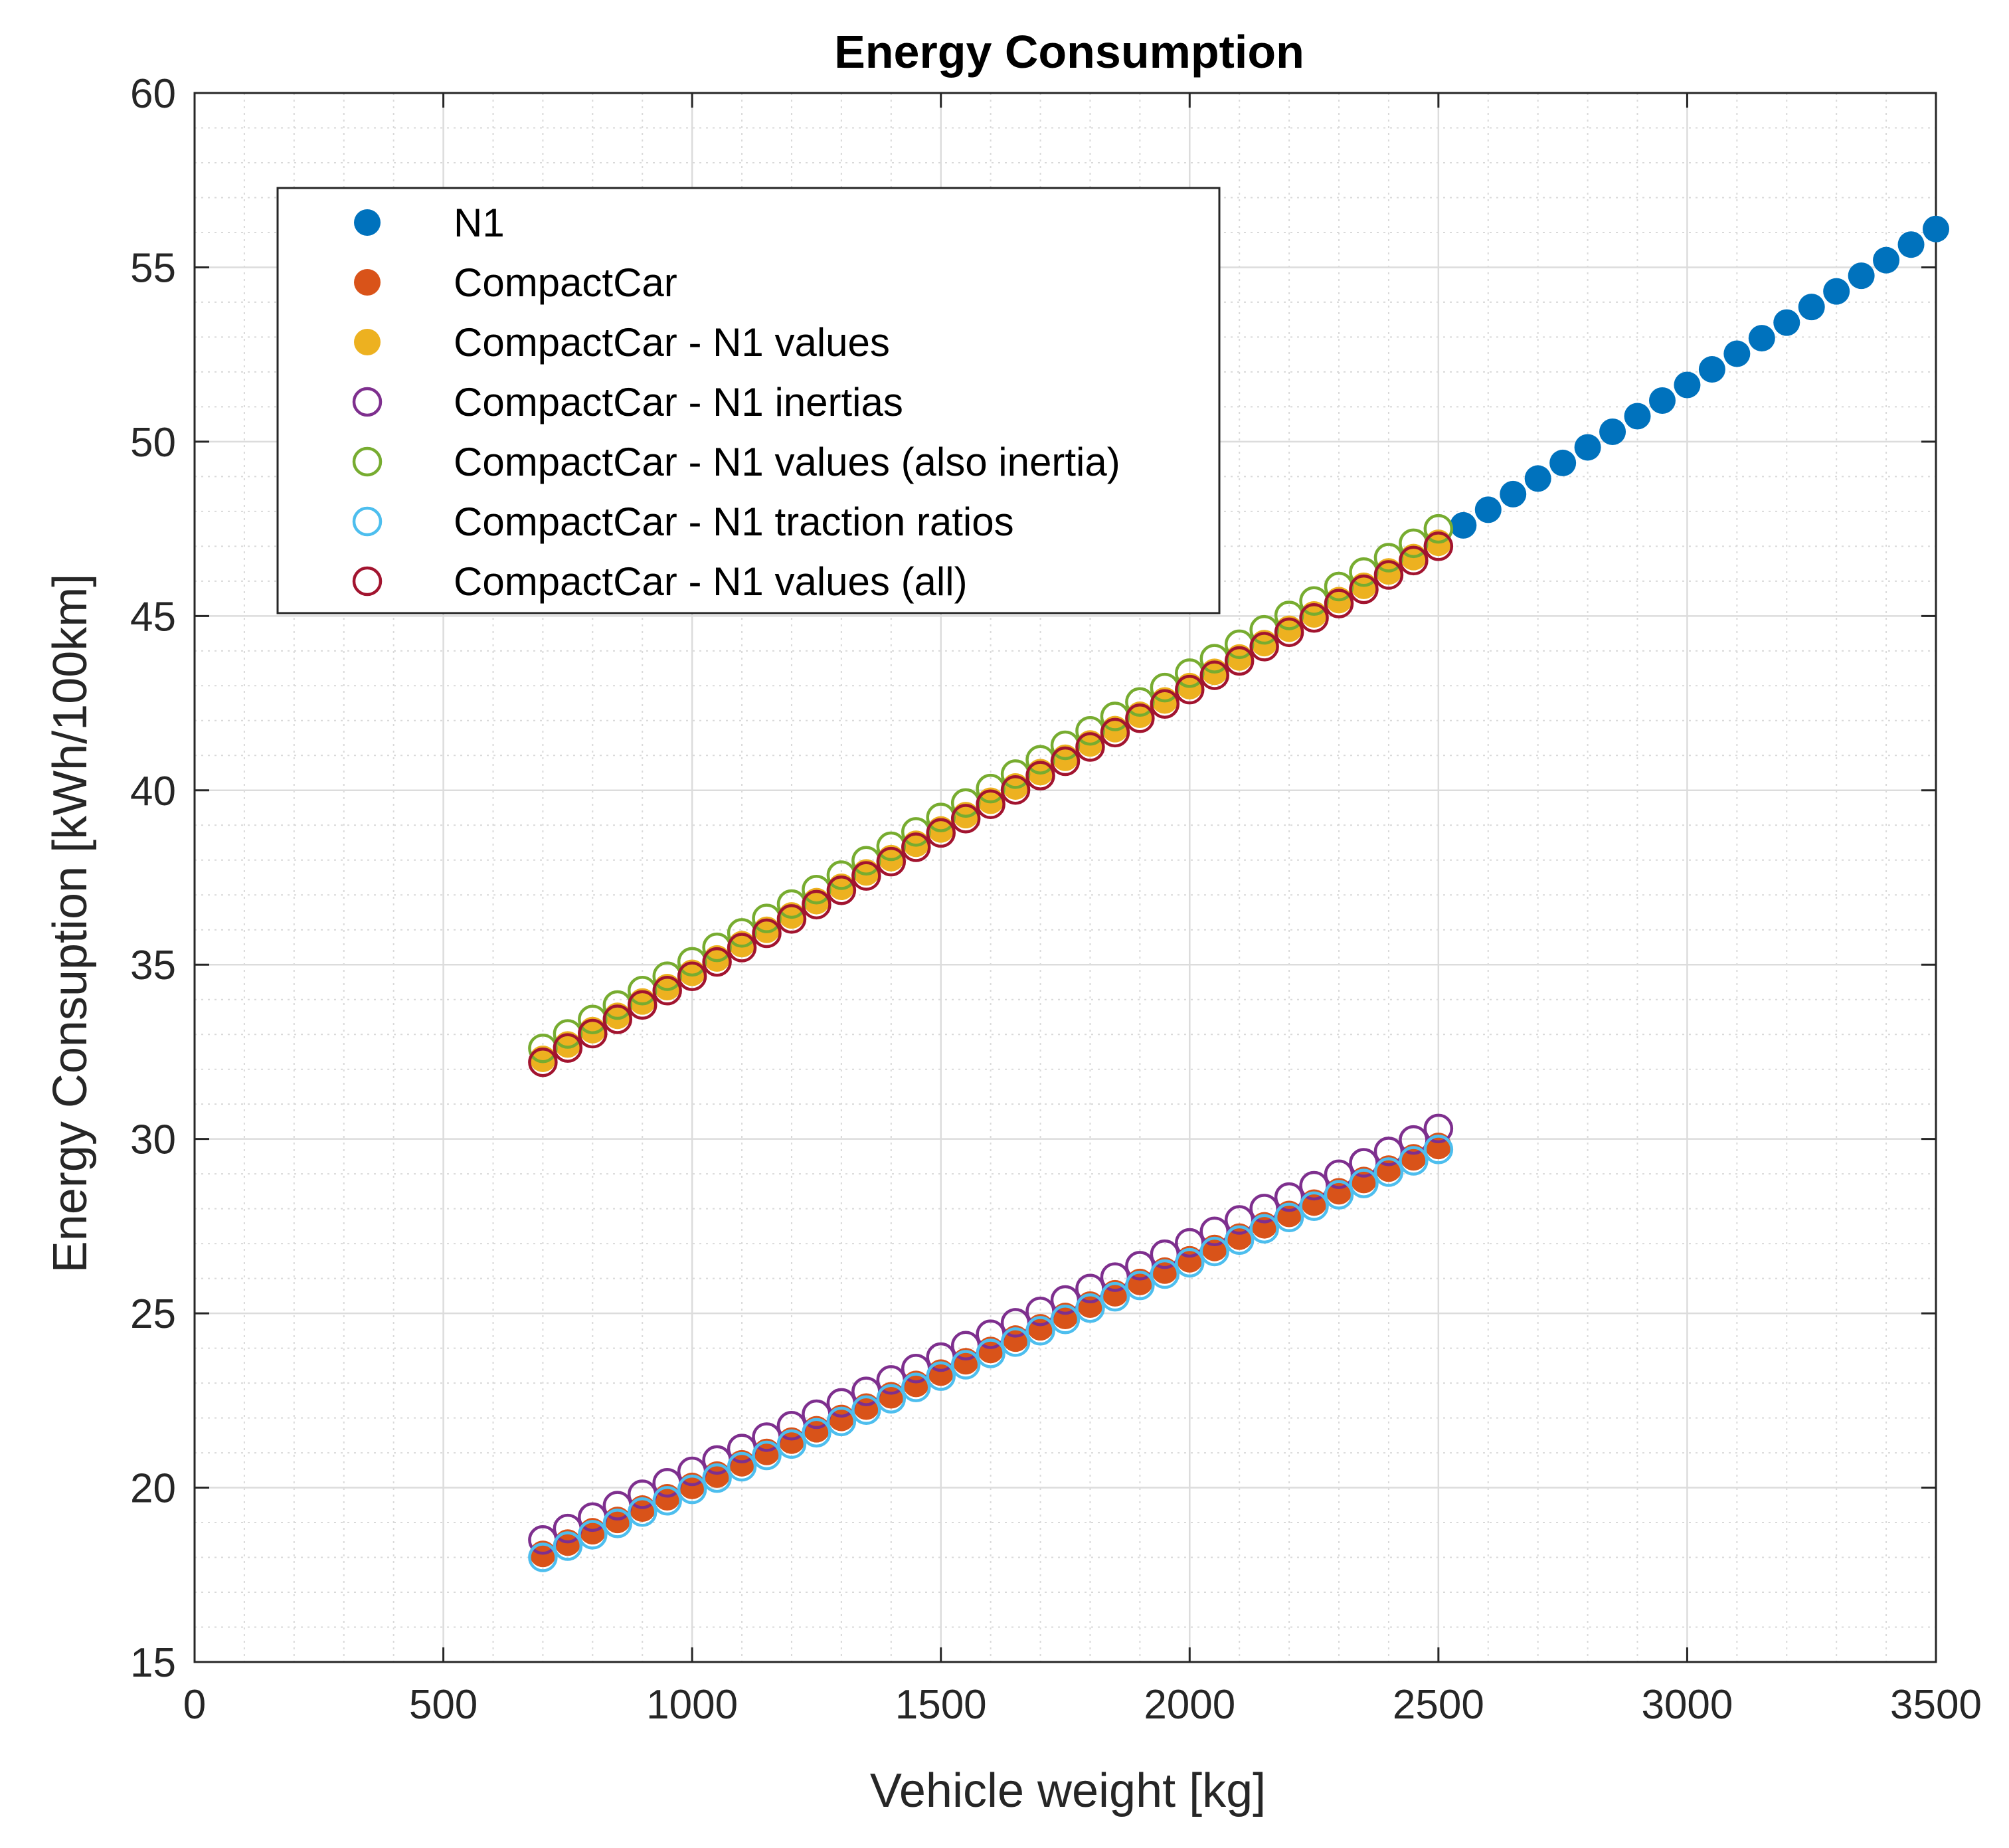 The image size is (2009, 1848). Describe the element at coordinates (1687, 1705) in the screenshot. I see `x-tick-label: 3000` at that location.